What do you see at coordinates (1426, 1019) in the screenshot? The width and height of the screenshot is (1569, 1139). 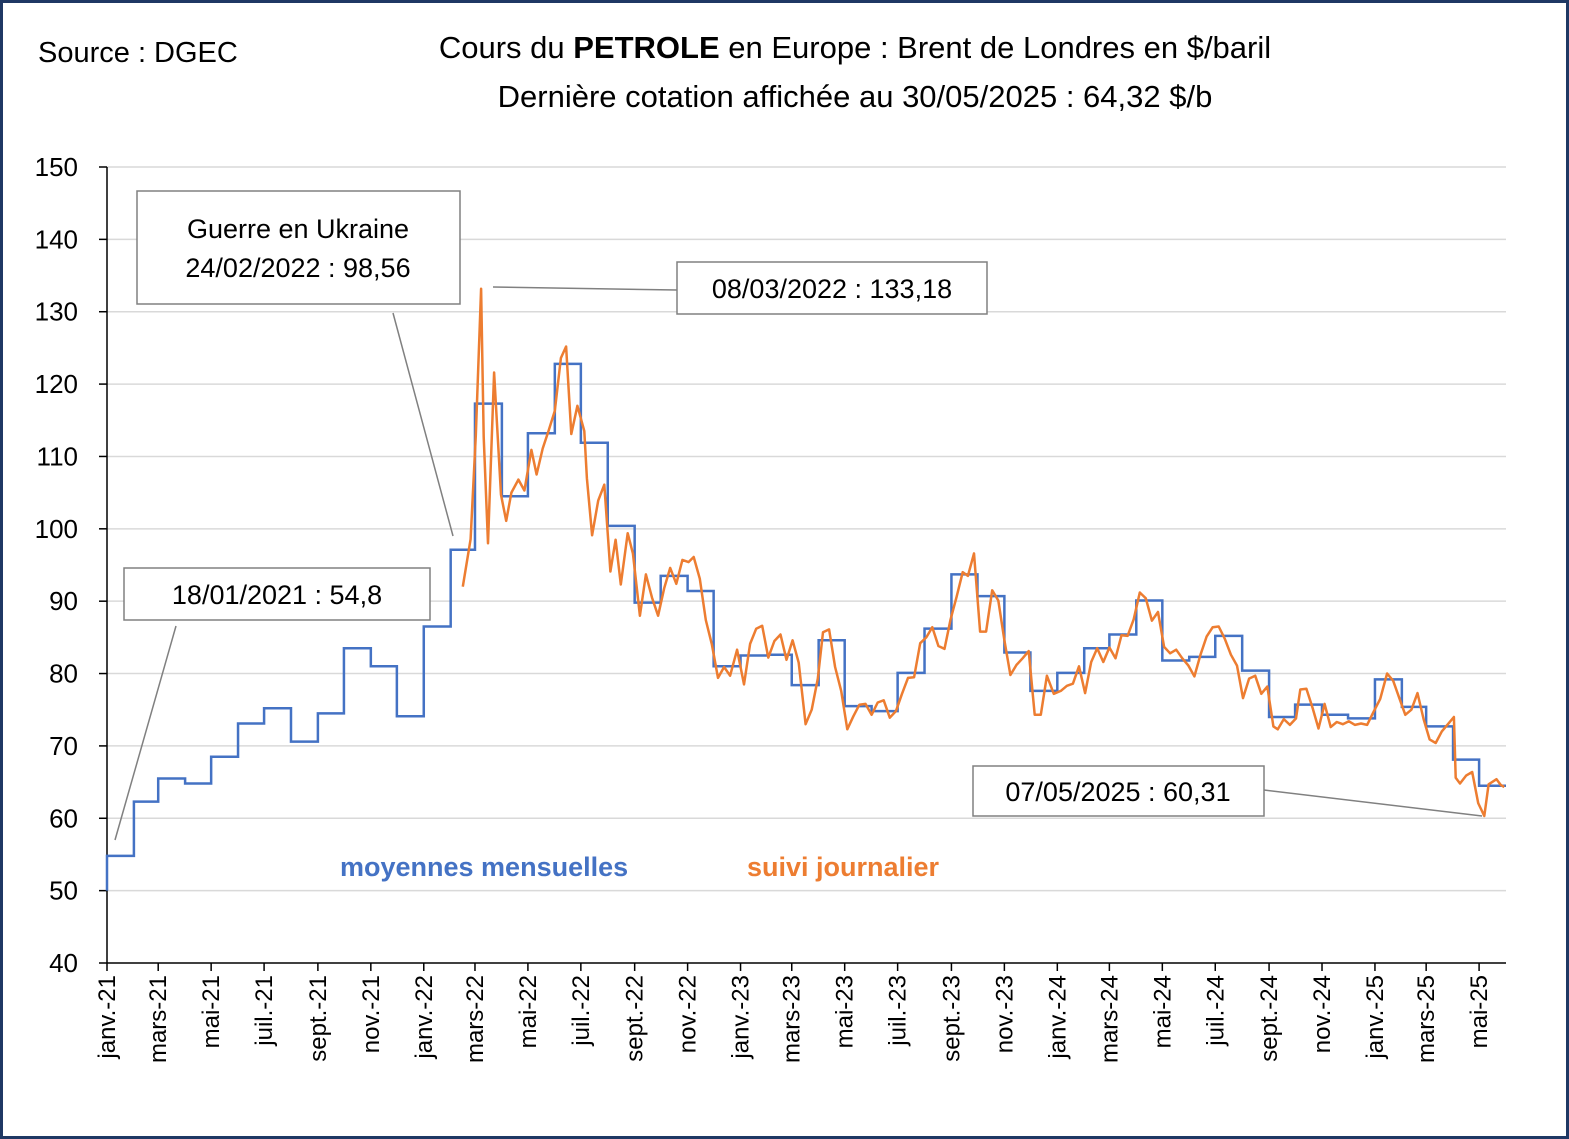 I see `x-tick-label: mars-25` at bounding box center [1426, 1019].